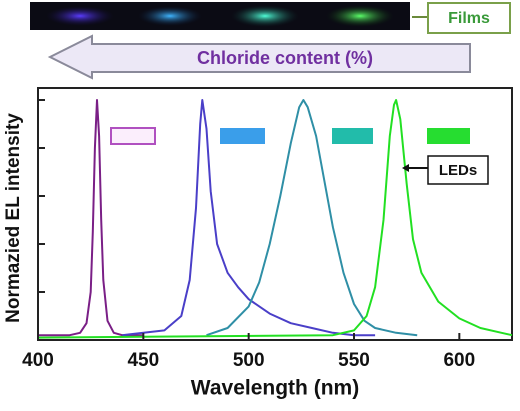 This screenshot has height=411, width=520. Describe the element at coordinates (38, 360) in the screenshot. I see `x-tick-label: 400` at that location.